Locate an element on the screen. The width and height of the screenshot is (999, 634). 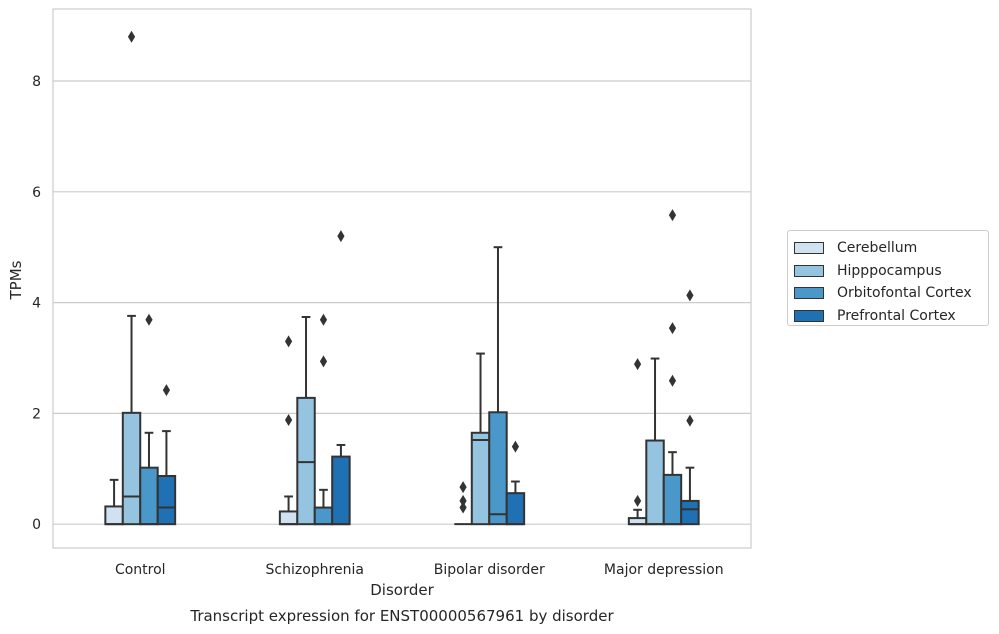
y-tick-label: 6 is located at coordinates (36, 193).